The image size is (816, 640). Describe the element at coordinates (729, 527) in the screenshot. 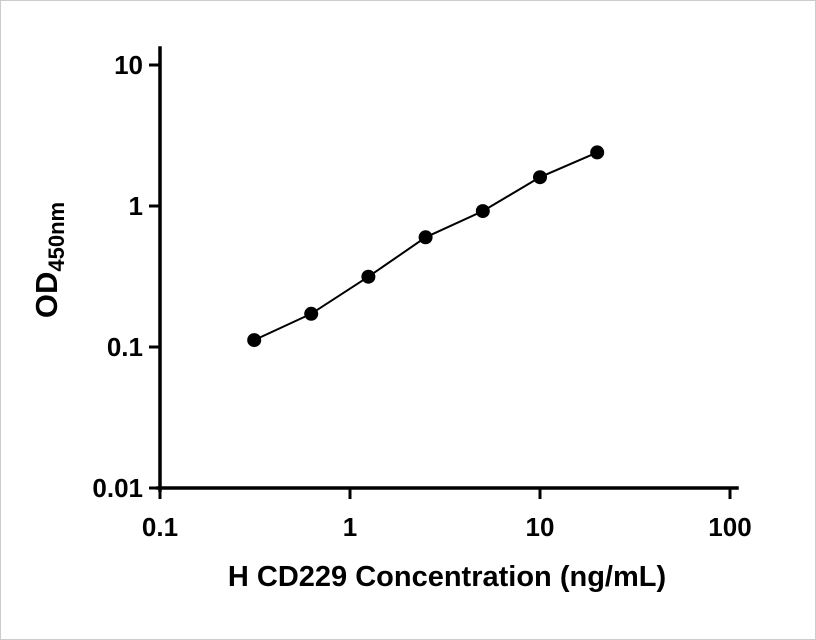

I see `x-tick-label: 100` at that location.